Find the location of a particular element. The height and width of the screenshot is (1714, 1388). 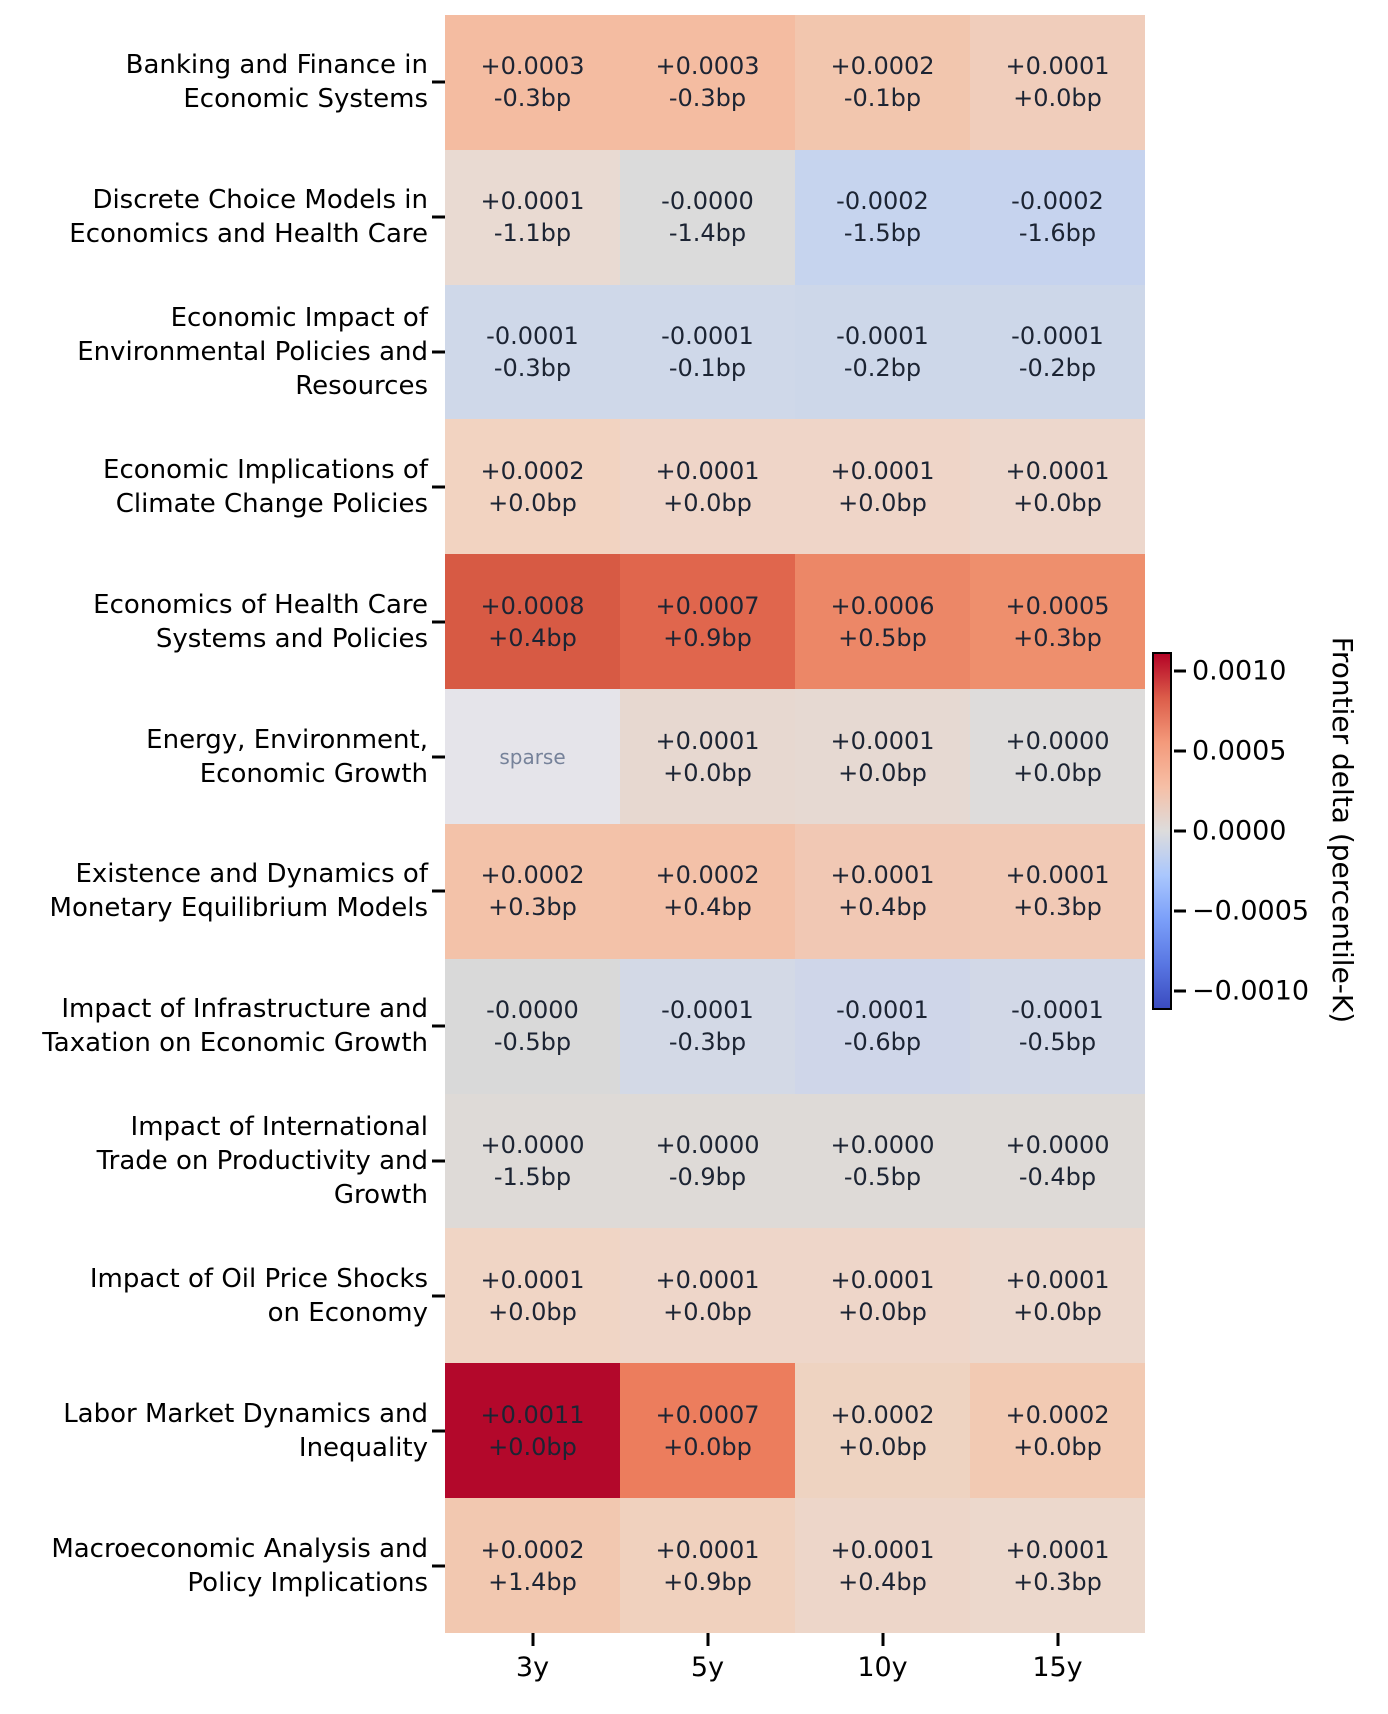

row-label-line: Climate Change Policies is located at coordinates (271, 503).